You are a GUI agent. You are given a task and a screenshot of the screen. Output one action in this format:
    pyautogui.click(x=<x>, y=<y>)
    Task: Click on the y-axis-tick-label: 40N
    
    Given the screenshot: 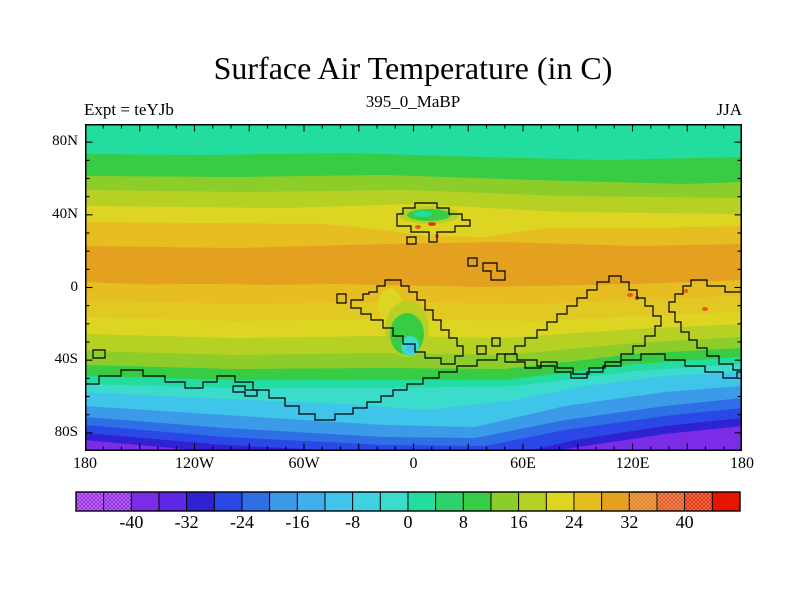 What is the action you would take?
    pyautogui.click(x=65, y=213)
    